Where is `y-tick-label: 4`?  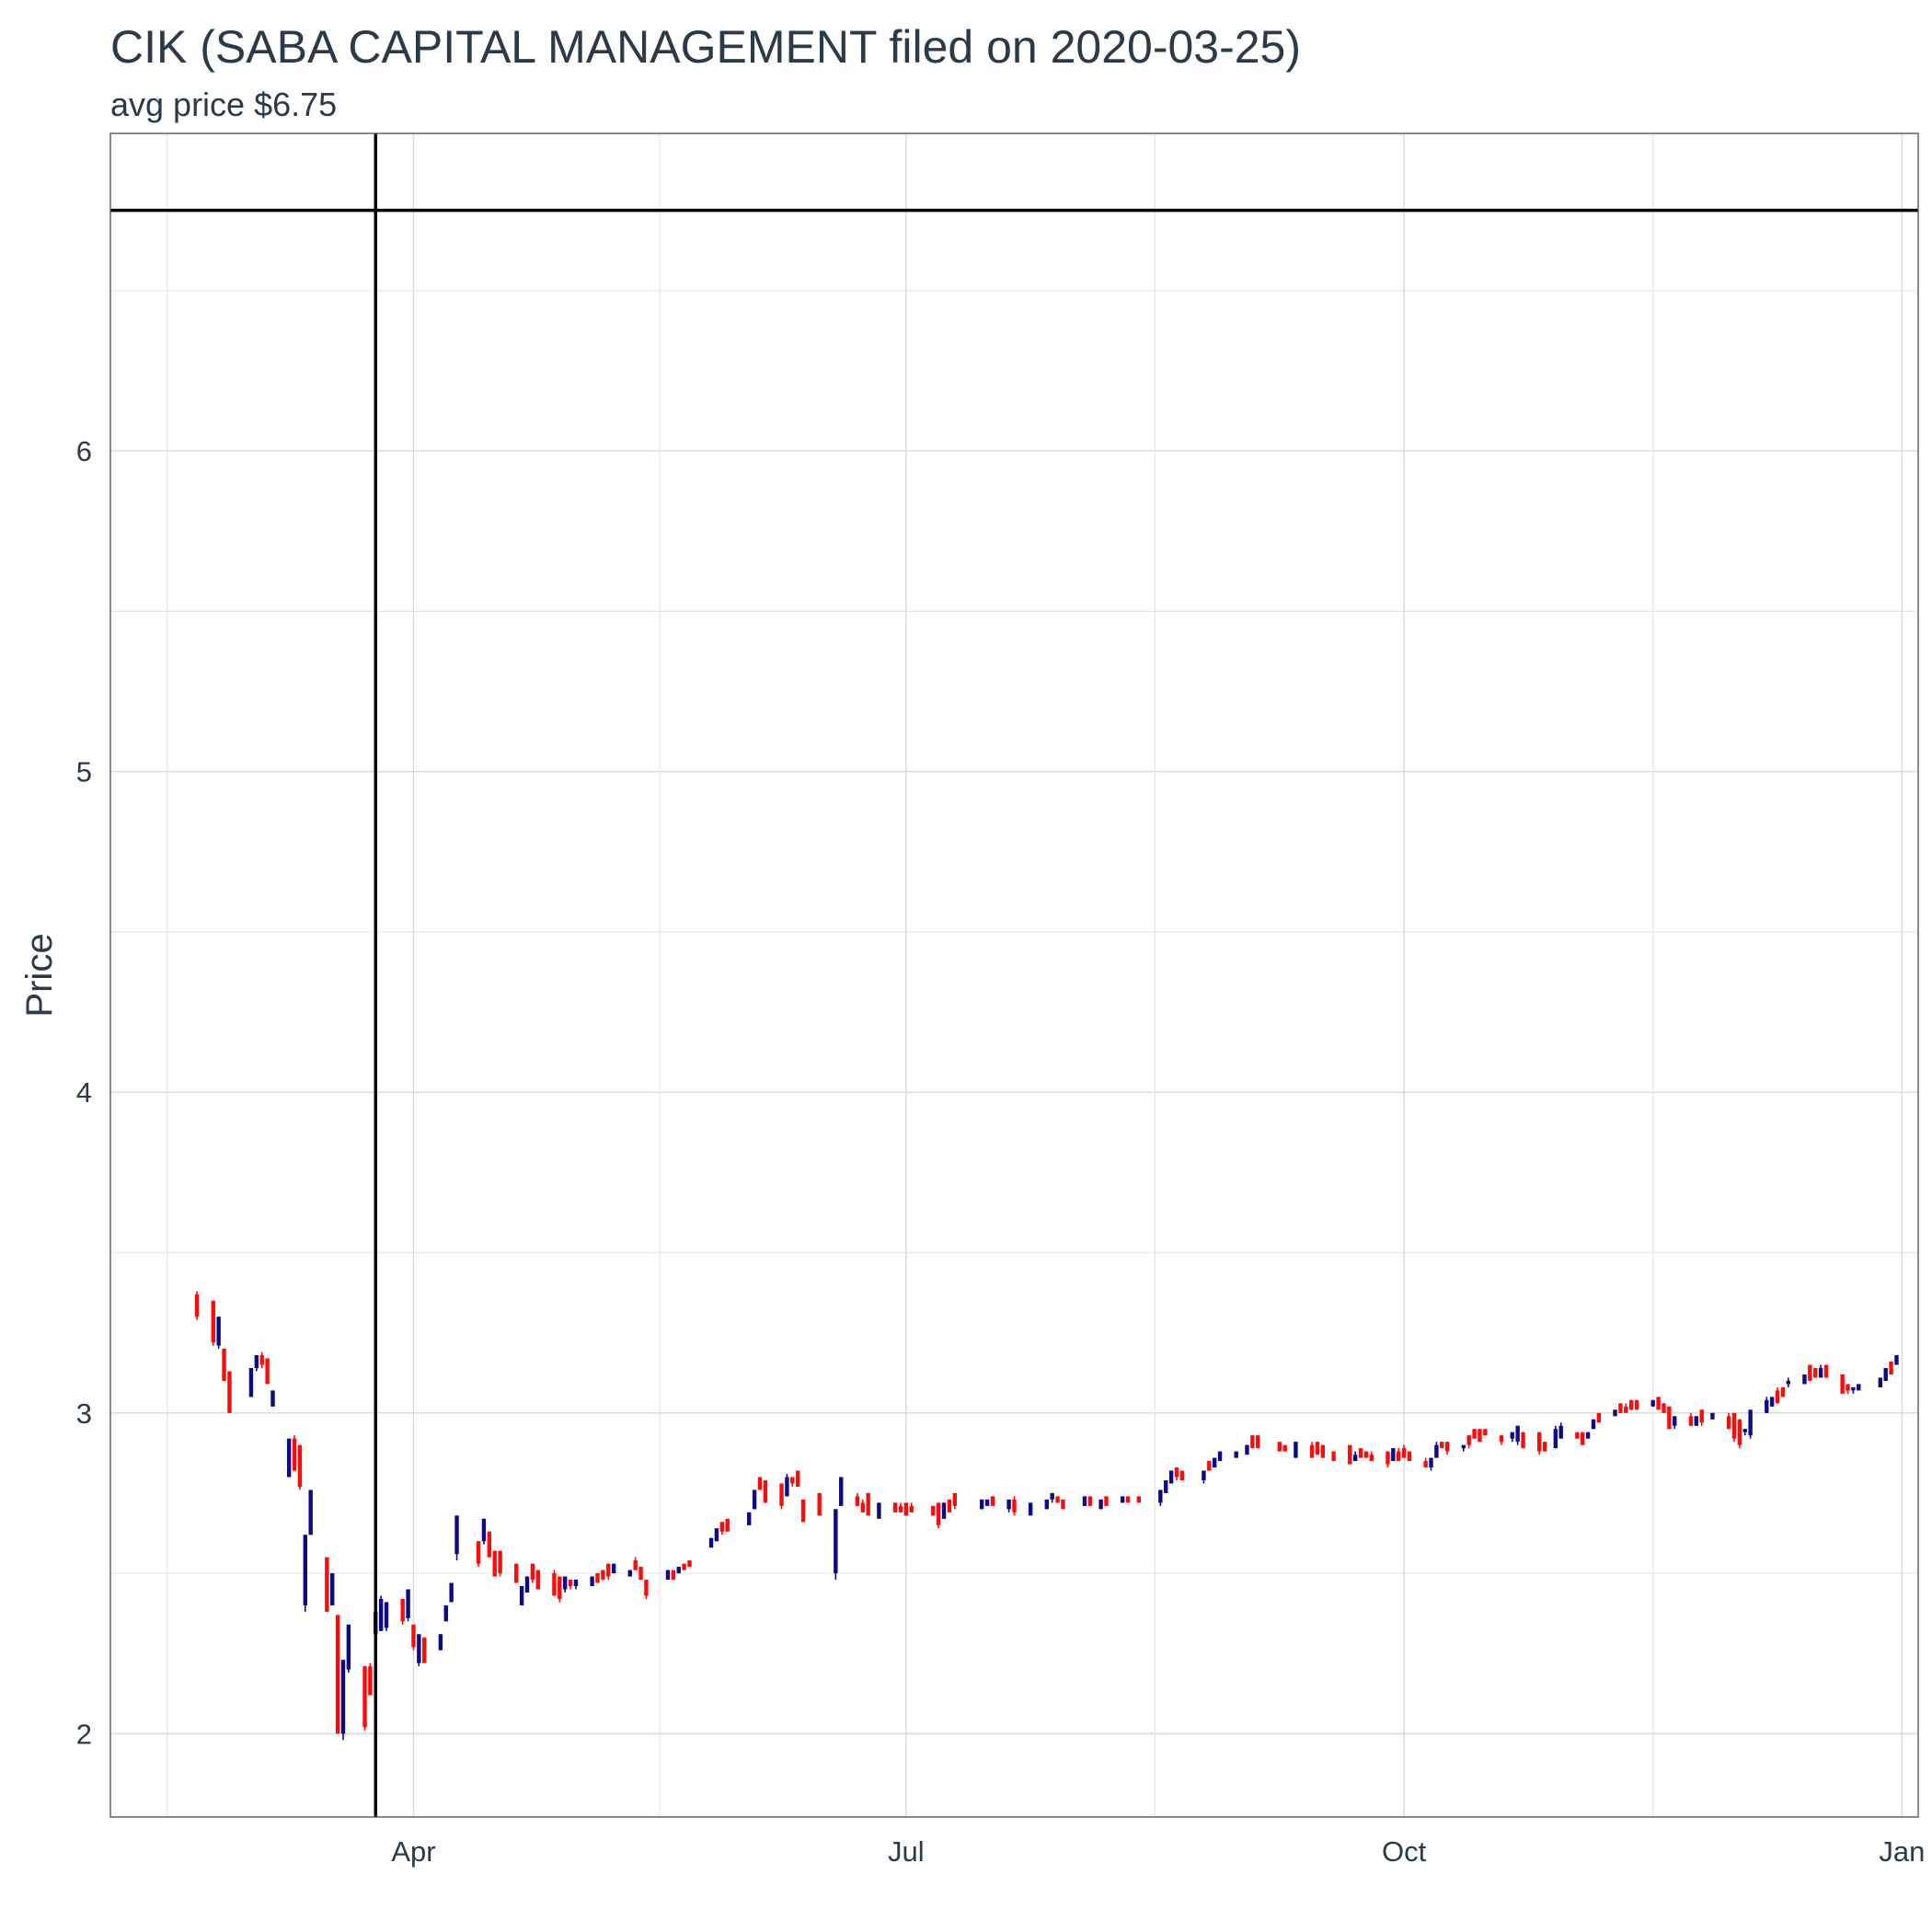 y-tick-label: 4 is located at coordinates (84, 1092).